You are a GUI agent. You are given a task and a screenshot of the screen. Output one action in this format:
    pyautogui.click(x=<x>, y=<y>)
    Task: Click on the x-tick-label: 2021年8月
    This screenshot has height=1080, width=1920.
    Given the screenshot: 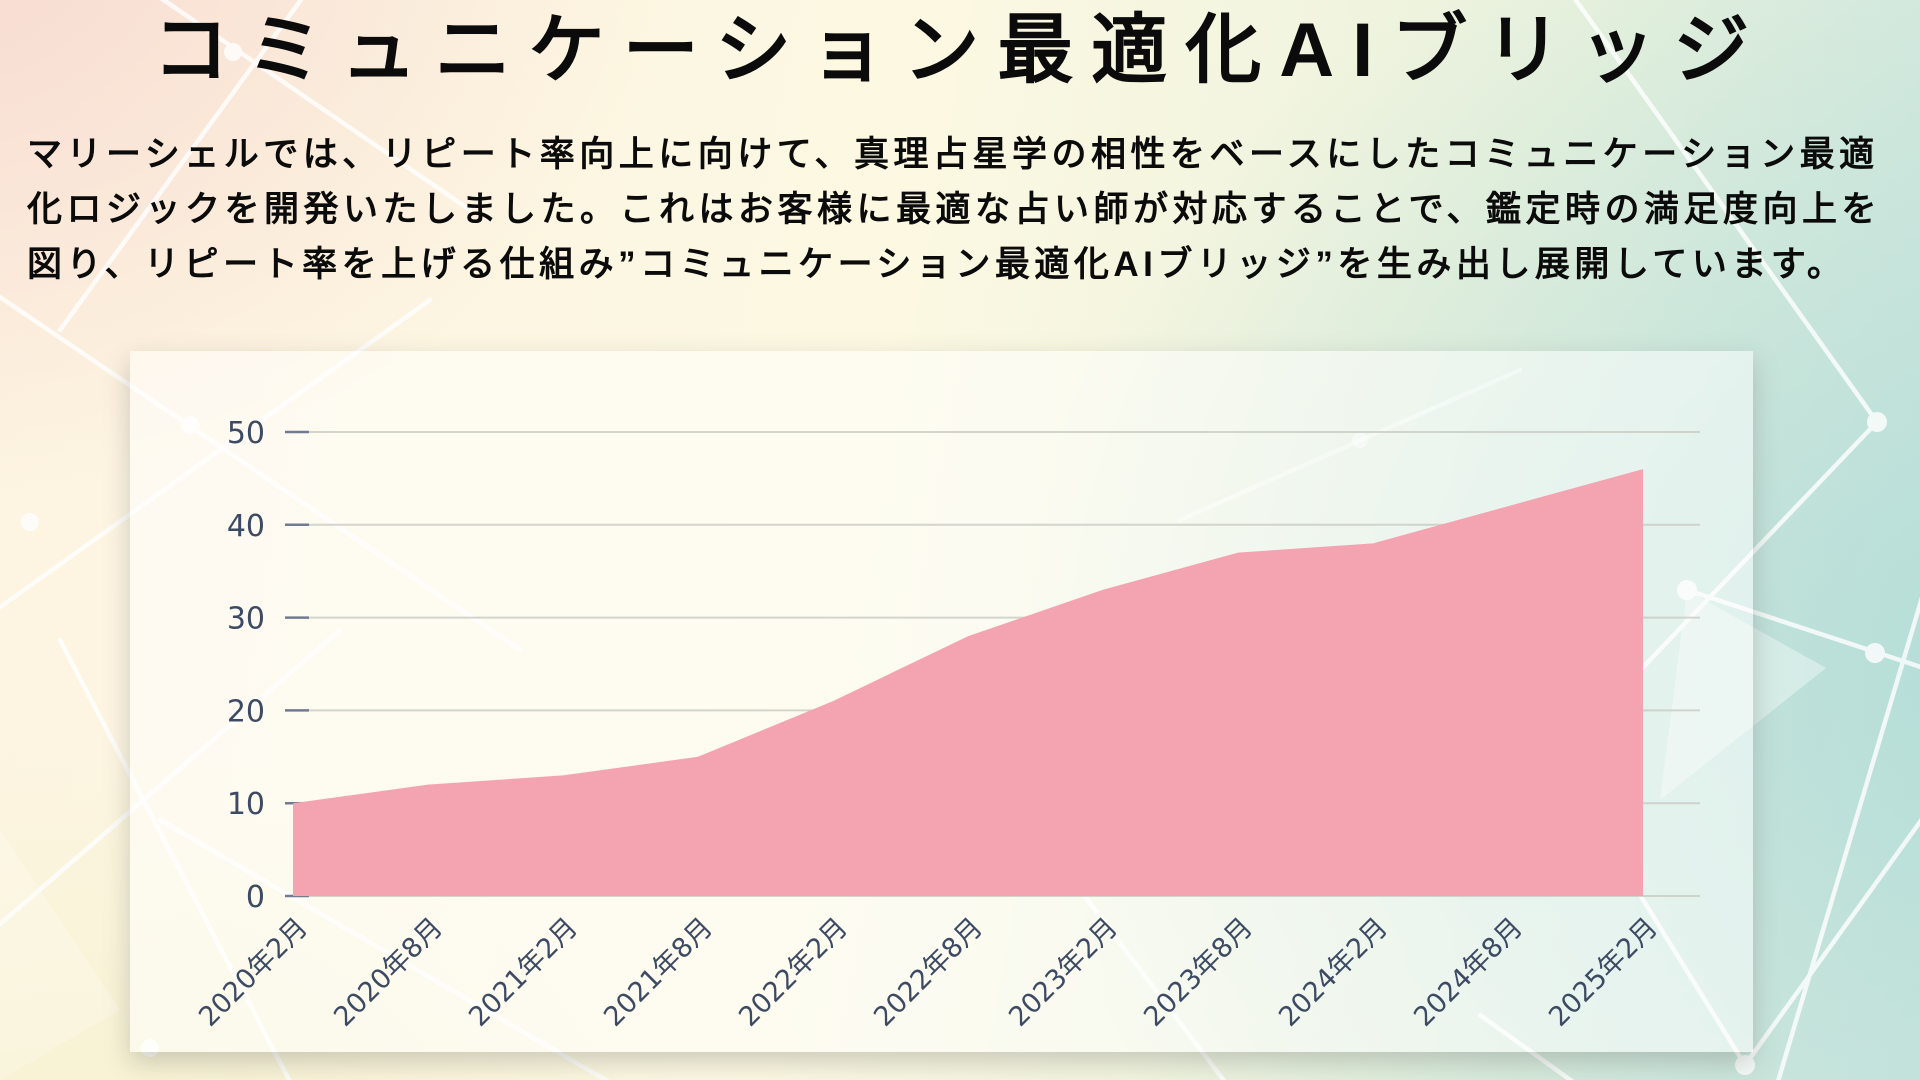 What is the action you would take?
    pyautogui.click(x=658, y=972)
    